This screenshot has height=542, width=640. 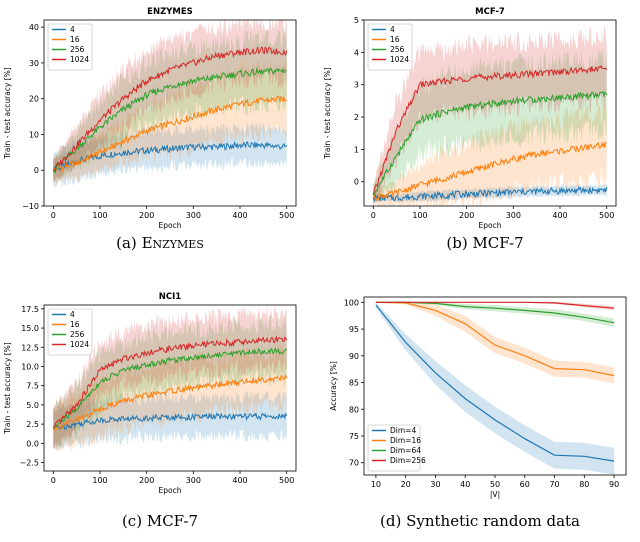 I want to click on x-tick-label: 60, so click(x=525, y=484).